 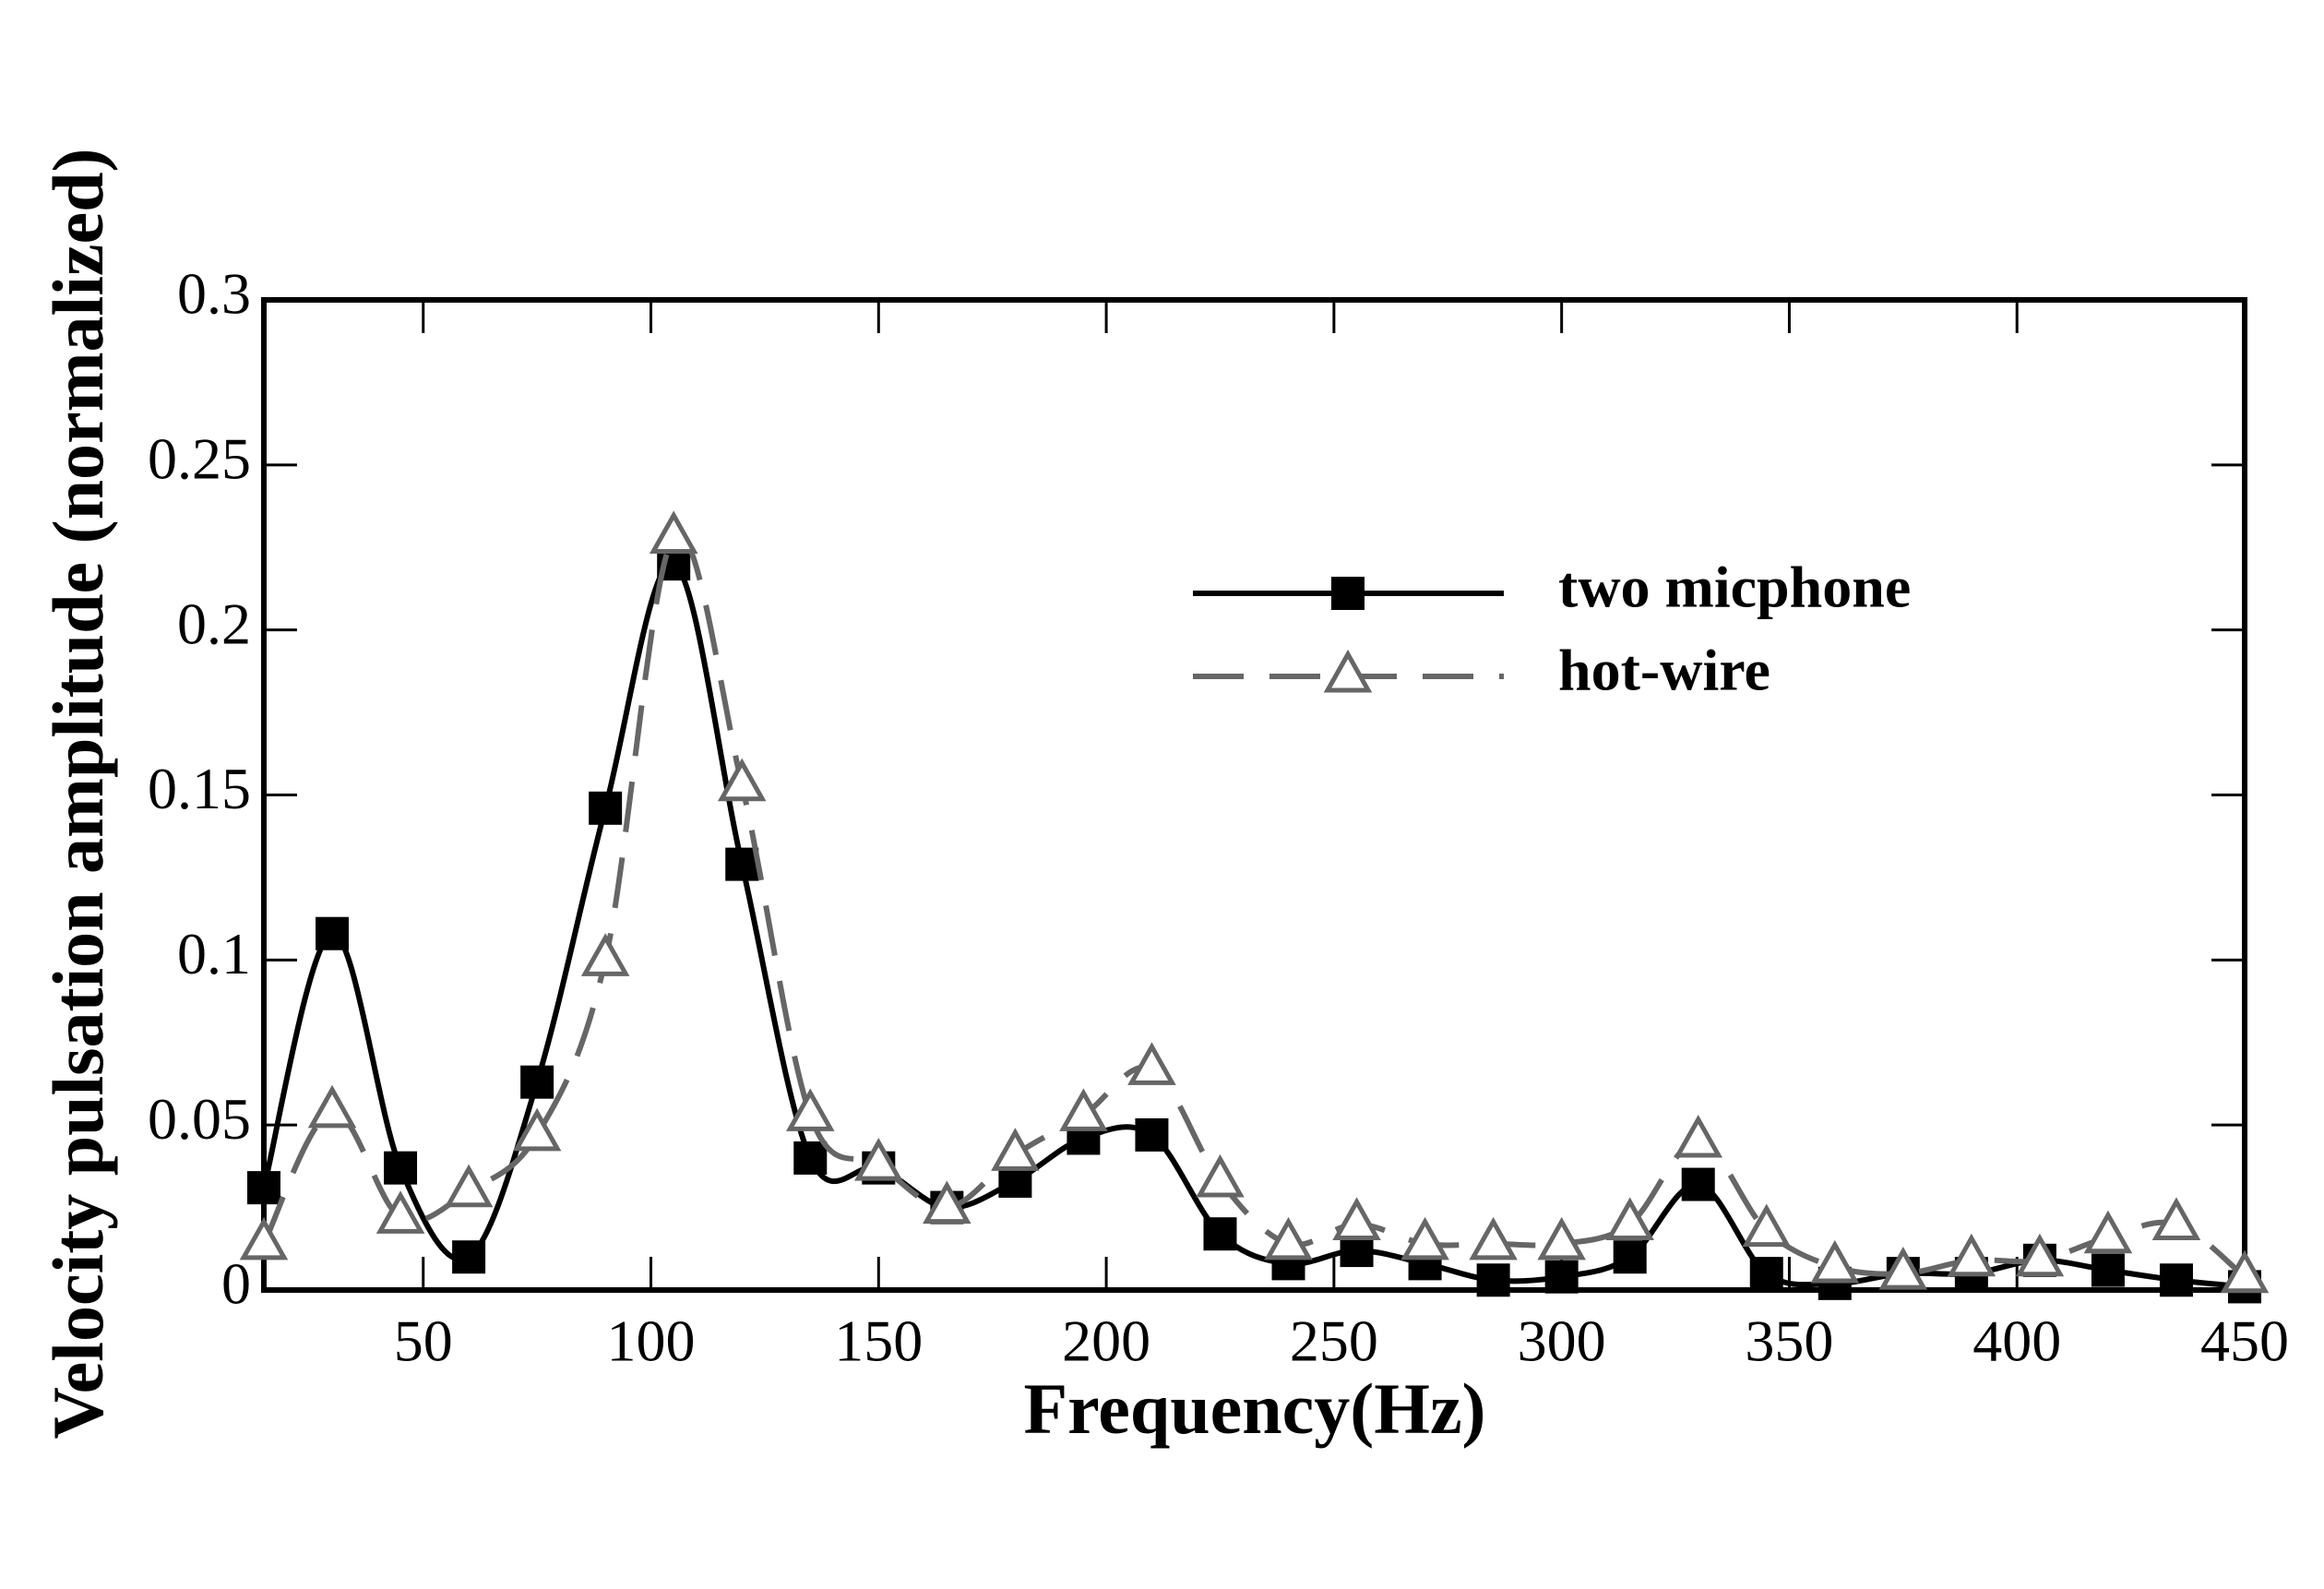 I want to click on x-tick-label: 450, so click(x=2244, y=1341).